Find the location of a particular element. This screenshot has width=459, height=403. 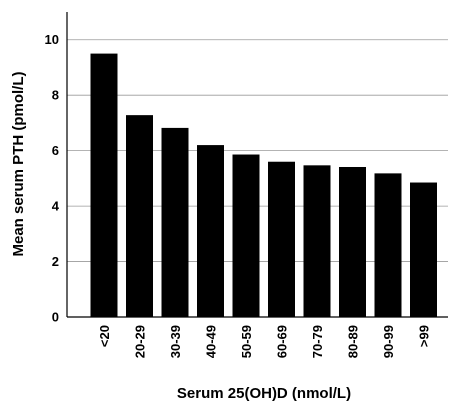

x-tick-label: 70-79 is located at coordinates (317, 341).